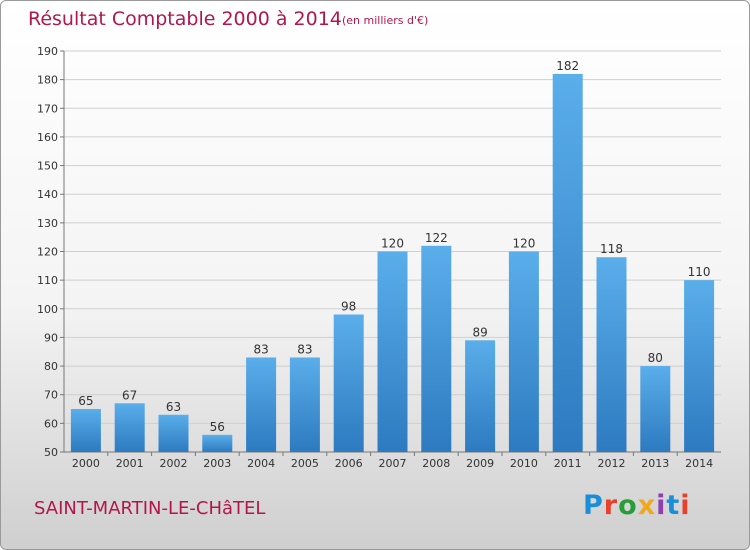 The width and height of the screenshot is (750, 550). What do you see at coordinates (655, 358) in the screenshot?
I see `data-label-2013: 80` at bounding box center [655, 358].